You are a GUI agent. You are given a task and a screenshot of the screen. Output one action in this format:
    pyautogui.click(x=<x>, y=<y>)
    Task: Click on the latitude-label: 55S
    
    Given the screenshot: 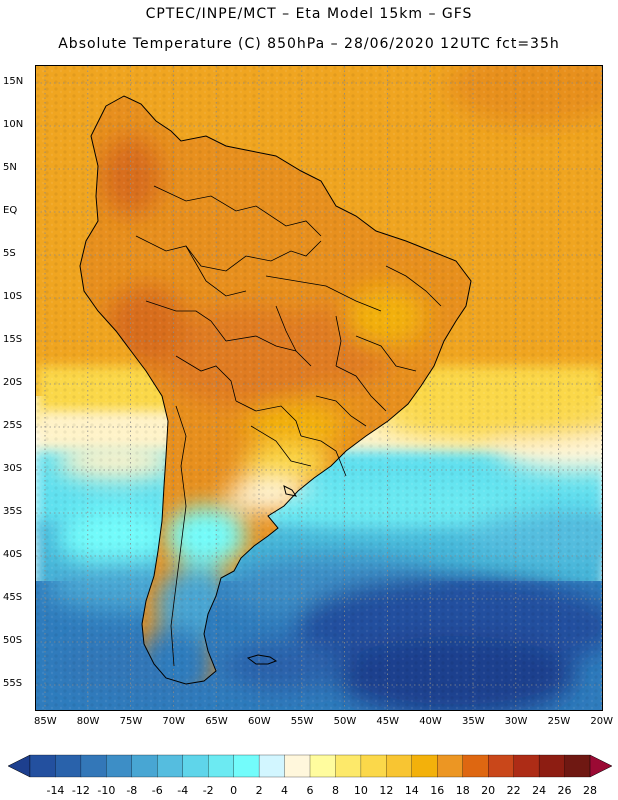 What is the action you would take?
    pyautogui.click(x=13, y=683)
    